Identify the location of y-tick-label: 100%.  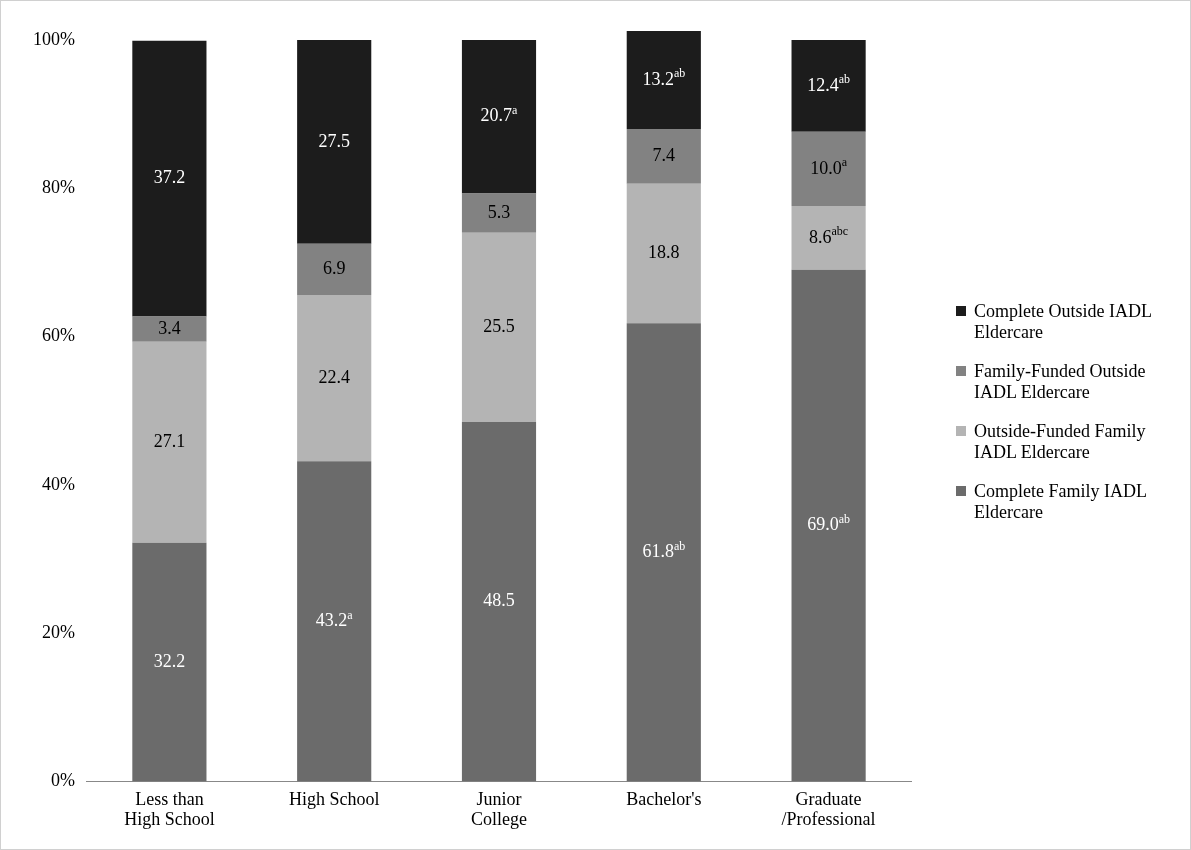
(53, 38).